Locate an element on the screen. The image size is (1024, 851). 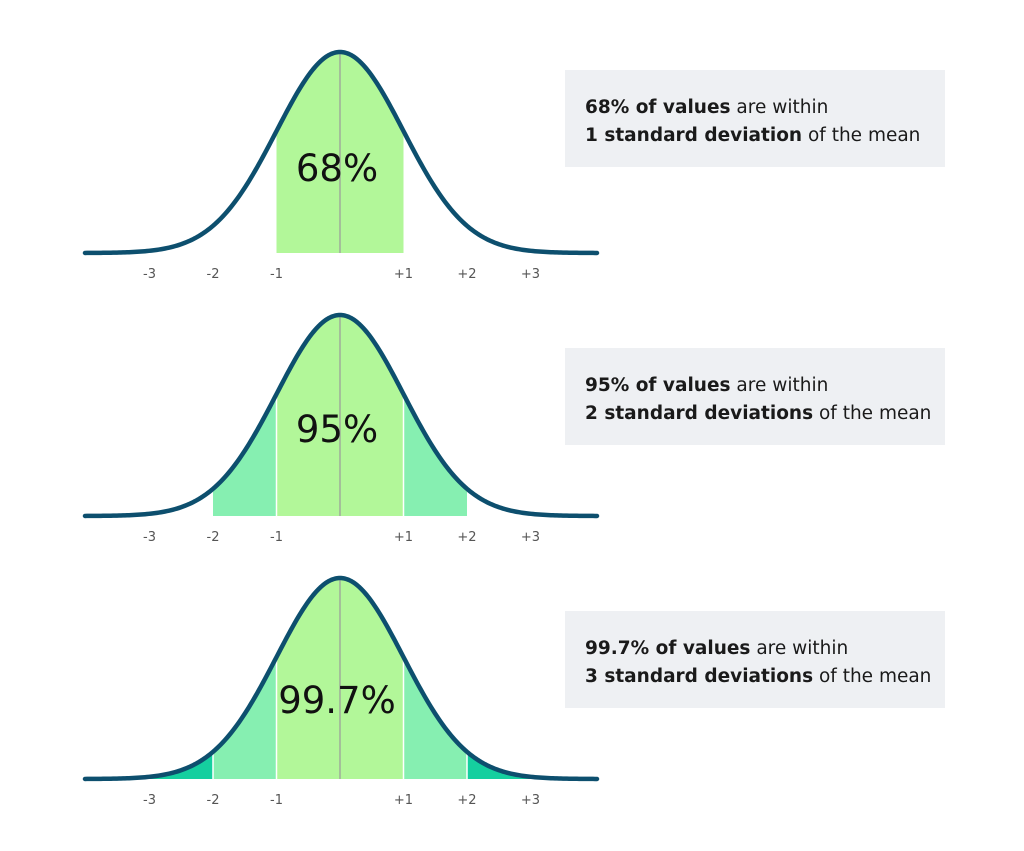
callout-3sd-bold-1: 99.7% of values is located at coordinates (668, 648).